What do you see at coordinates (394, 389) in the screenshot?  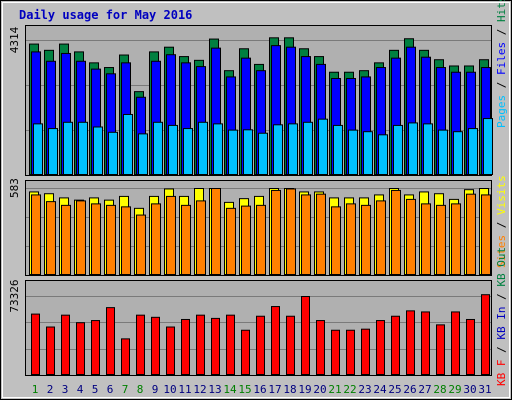 I see `x-tick-label: 25` at bounding box center [394, 389].